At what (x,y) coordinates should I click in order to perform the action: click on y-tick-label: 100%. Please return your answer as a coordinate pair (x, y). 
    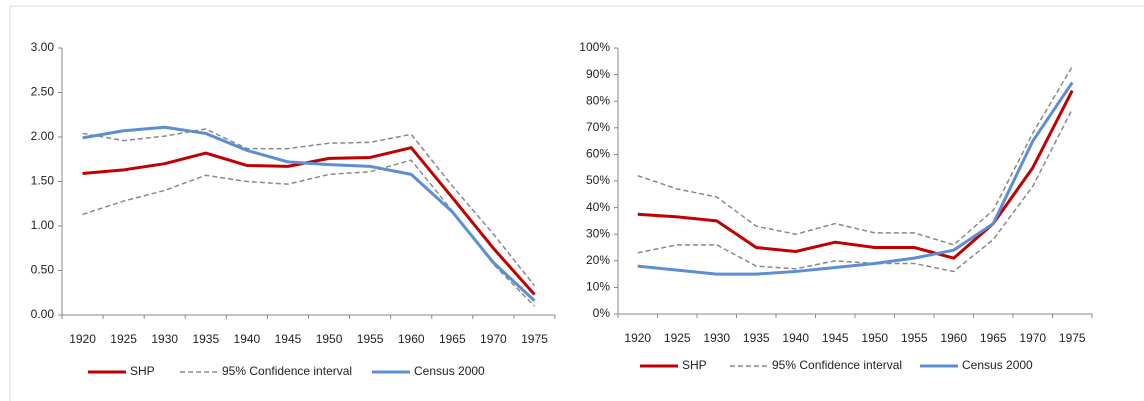
    Looking at the image, I should click on (594, 47).